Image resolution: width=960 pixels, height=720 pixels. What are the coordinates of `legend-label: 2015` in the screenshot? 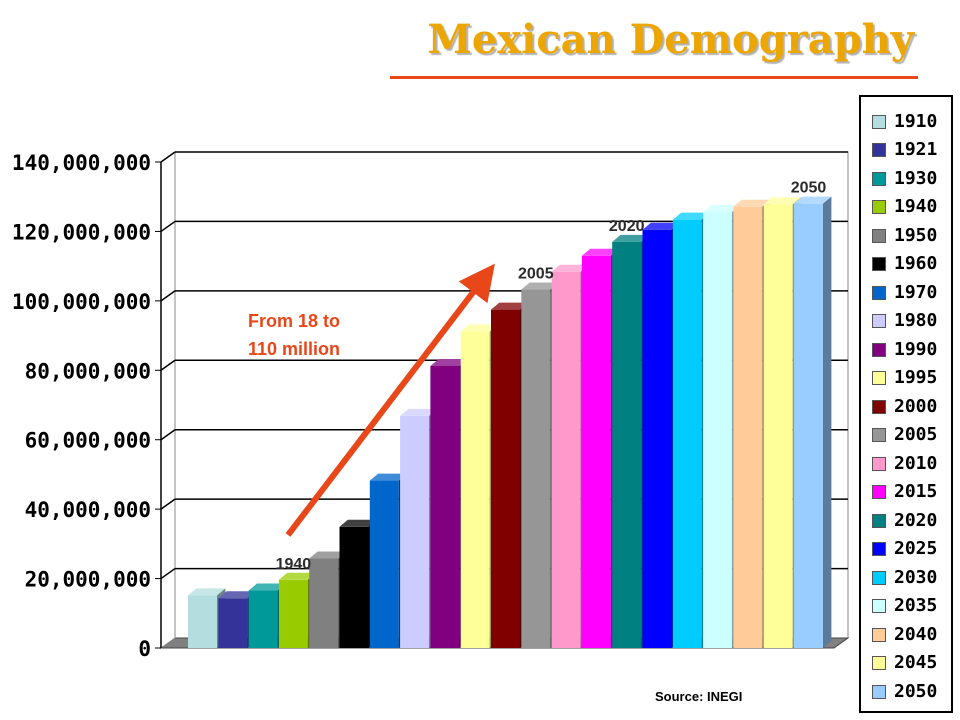 It's located at (916, 492).